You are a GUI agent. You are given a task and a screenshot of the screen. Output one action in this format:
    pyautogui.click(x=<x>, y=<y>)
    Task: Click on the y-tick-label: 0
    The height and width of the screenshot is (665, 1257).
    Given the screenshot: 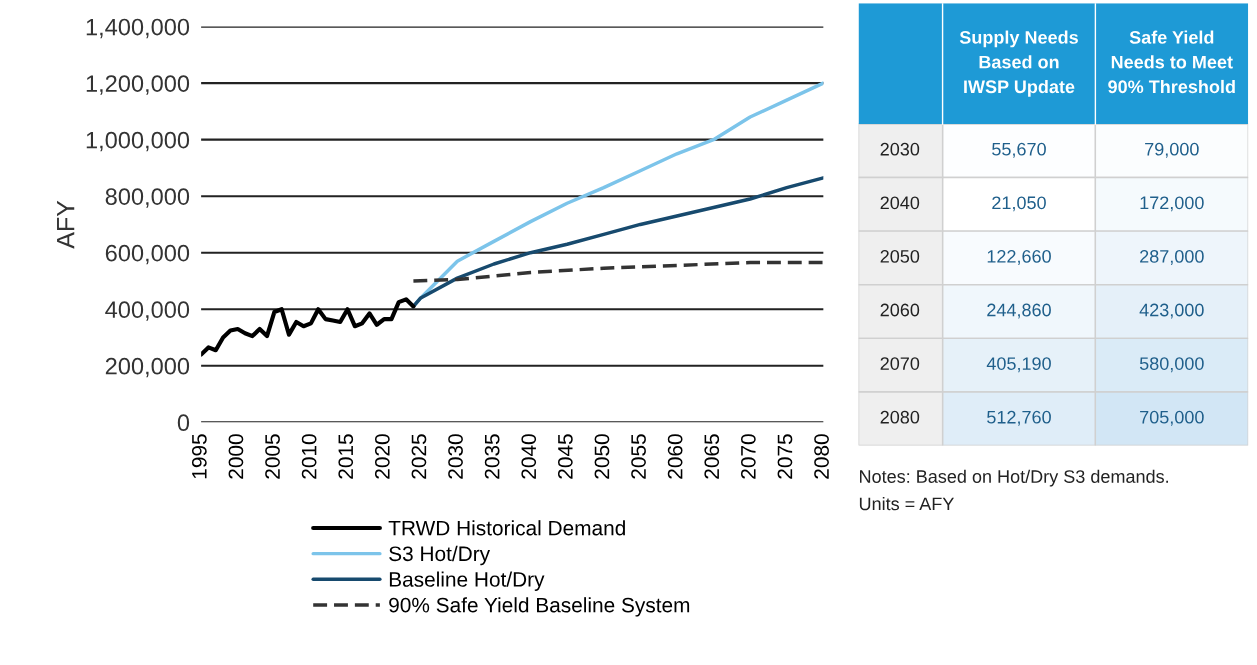 What is the action you would take?
    pyautogui.click(x=183, y=423)
    